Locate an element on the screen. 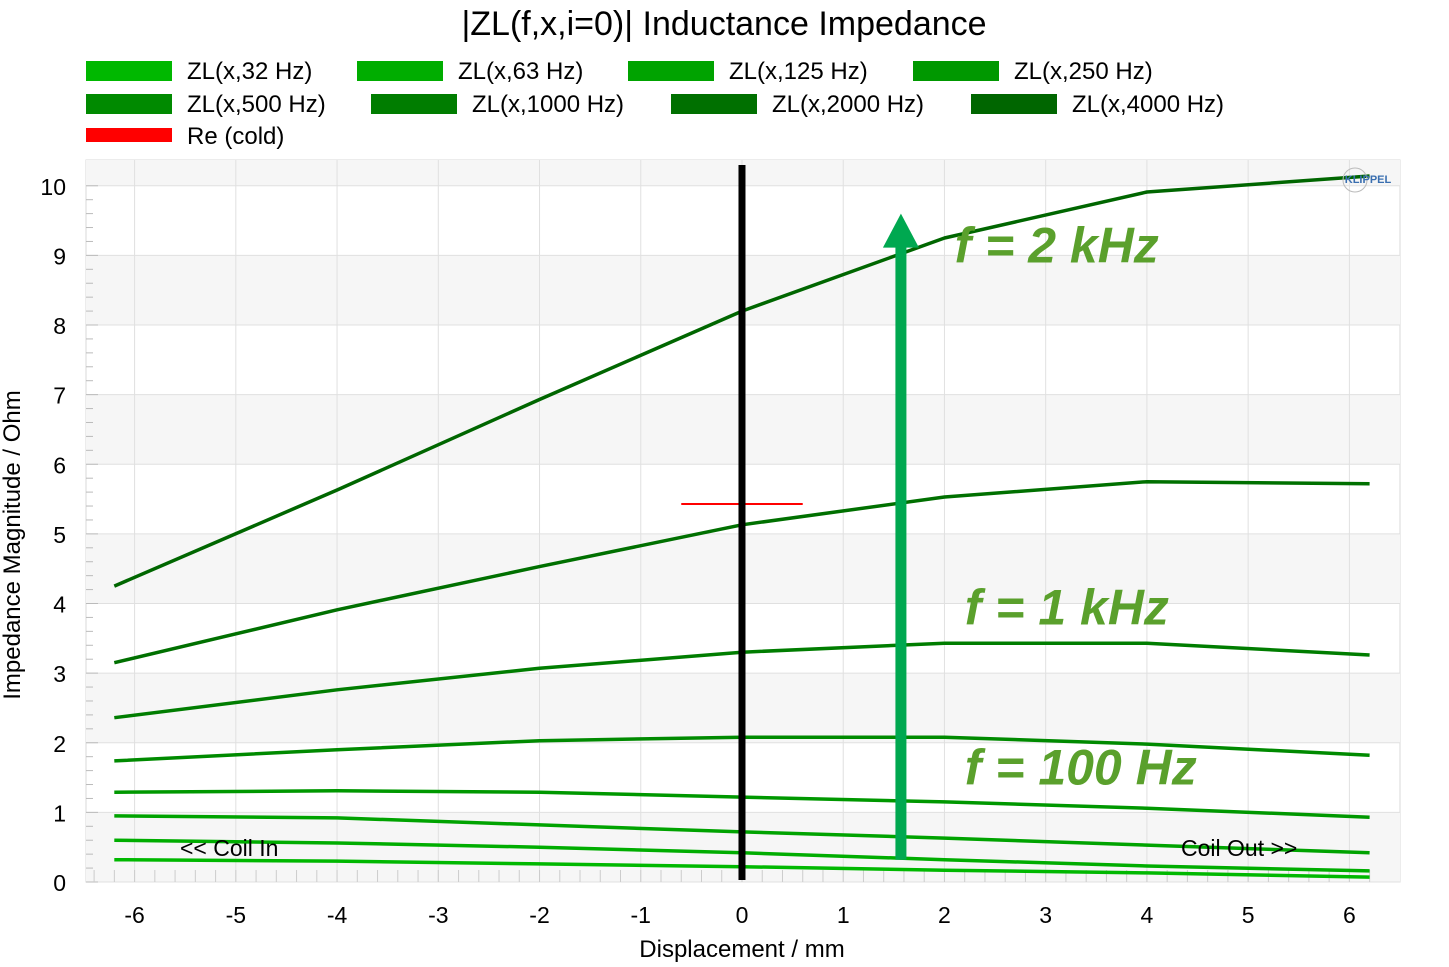 The height and width of the screenshot is (967, 1449). arrow-head is located at coordinates (900, 230).